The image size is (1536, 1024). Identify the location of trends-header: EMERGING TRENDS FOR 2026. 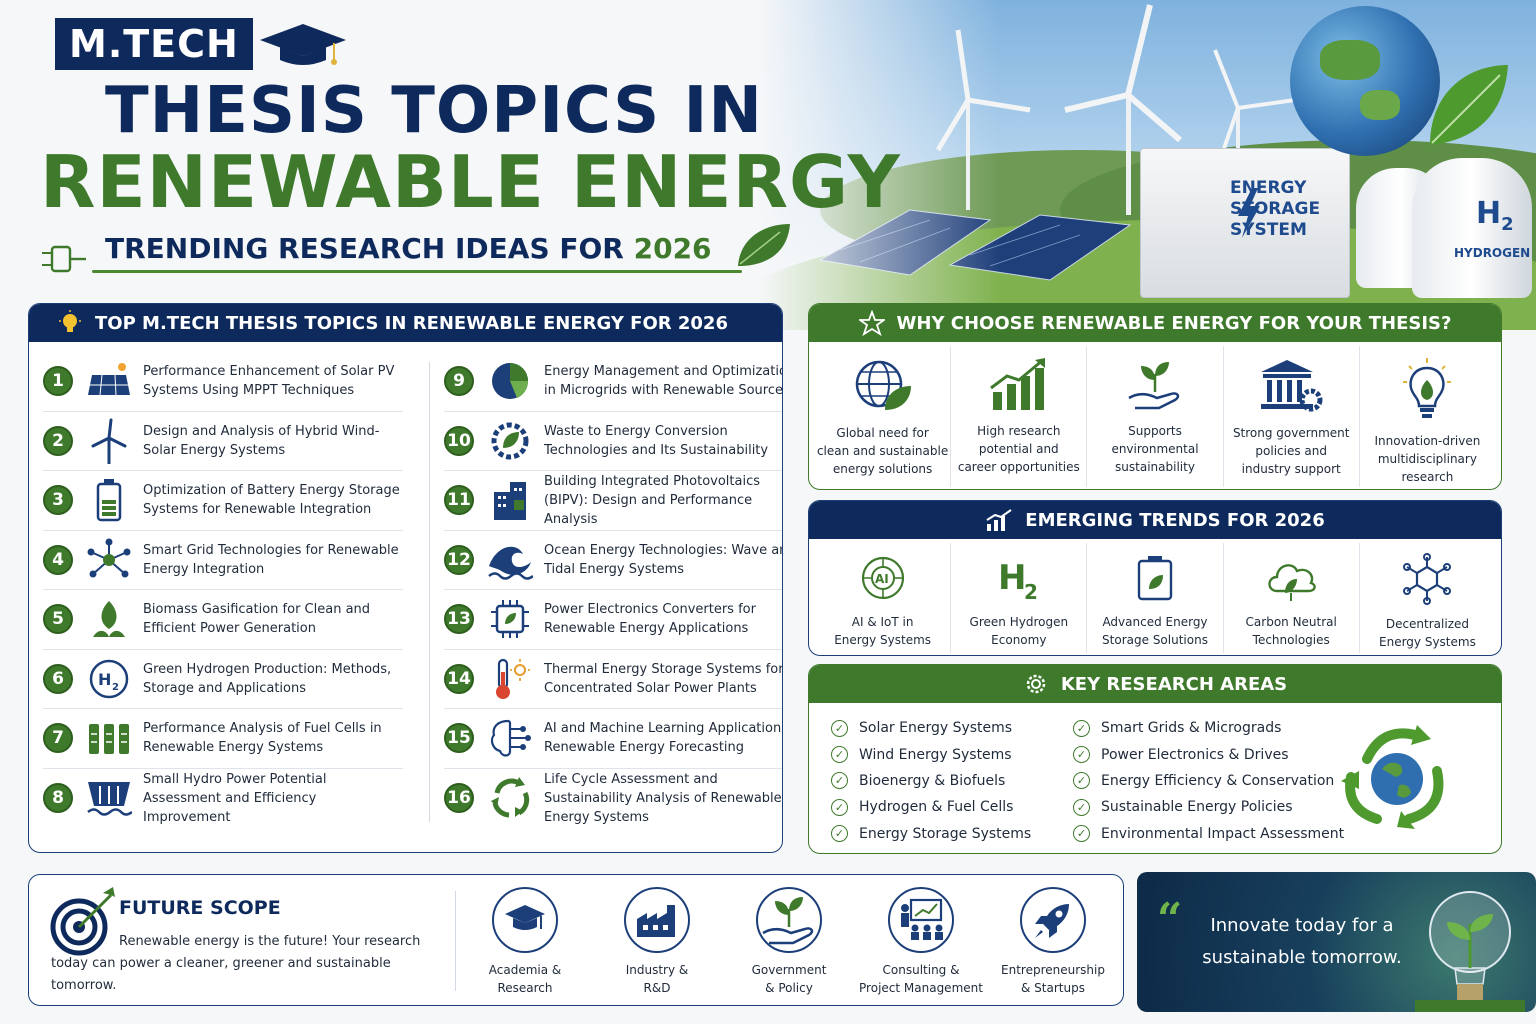
(1155, 520).